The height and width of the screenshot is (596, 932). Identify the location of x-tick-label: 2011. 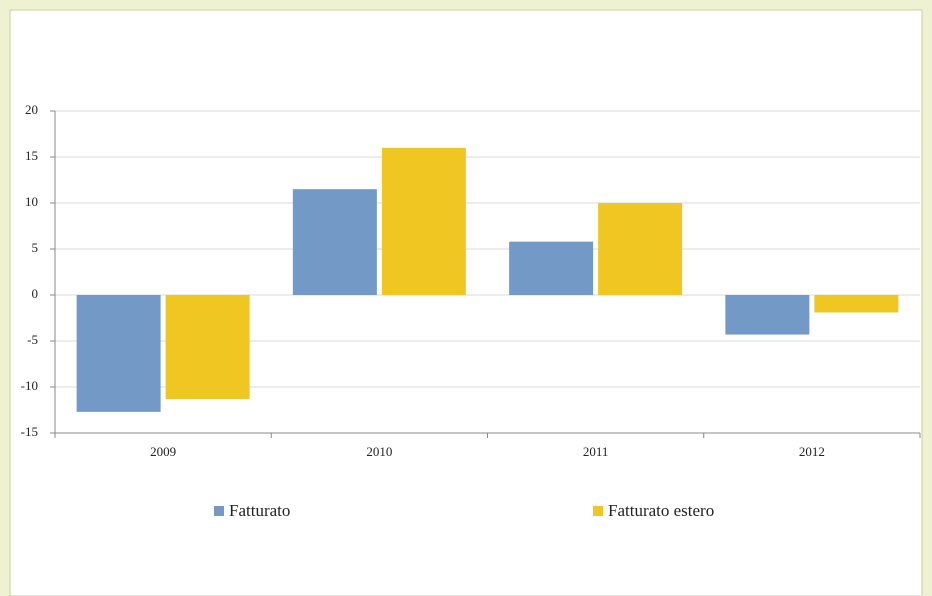
(596, 451).